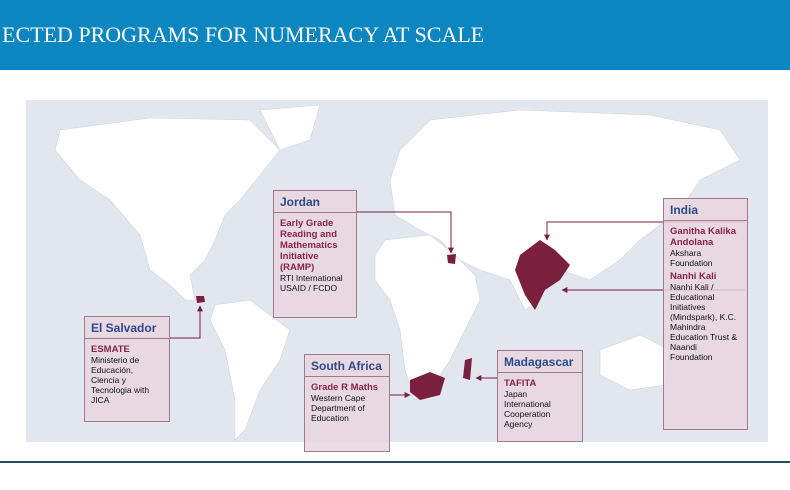  Describe the element at coordinates (693, 276) in the screenshot. I see `program-name: Nanhi Kali` at that location.